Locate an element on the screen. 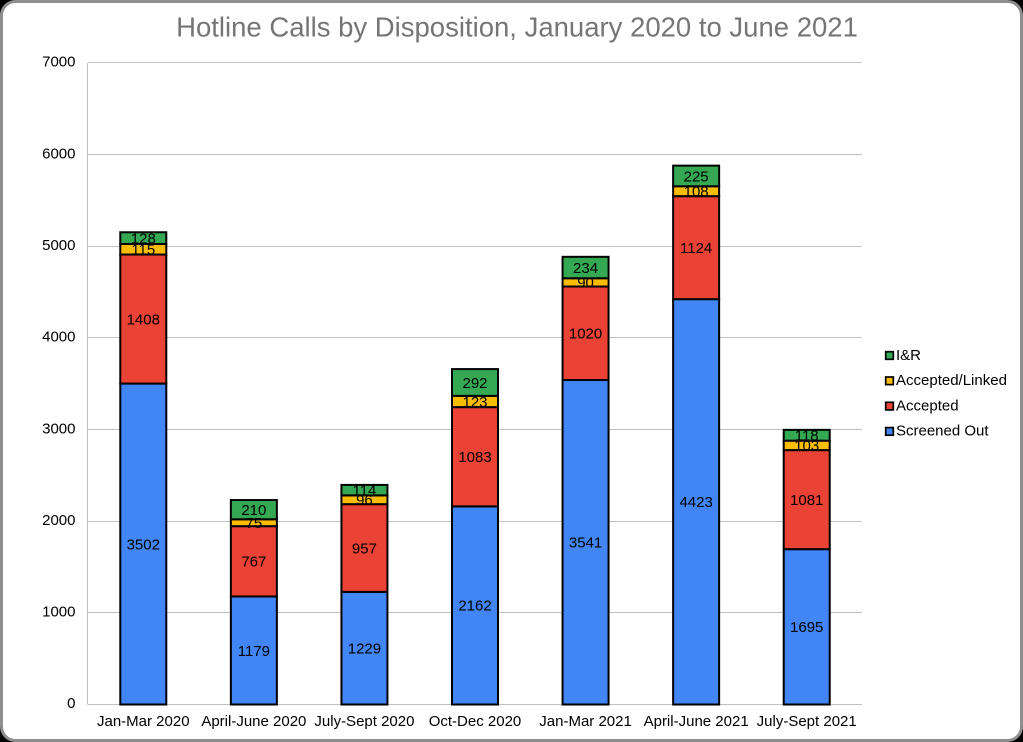  svg-text: 1408 is located at coordinates (143, 319).